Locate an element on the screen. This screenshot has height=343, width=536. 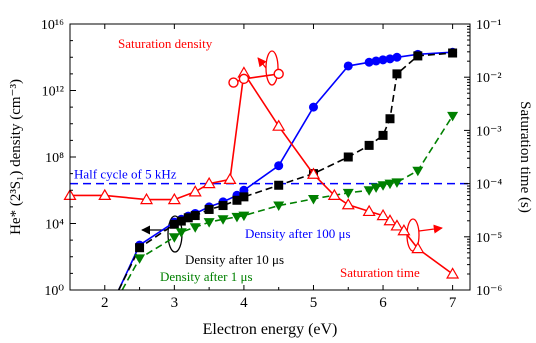
y-right-axis-ticks: 10⁻⁶ 10⁻⁵ 10⁻⁴ 10⁻³ 10⁻² 10⁻¹ is located at coordinates (483, 158).